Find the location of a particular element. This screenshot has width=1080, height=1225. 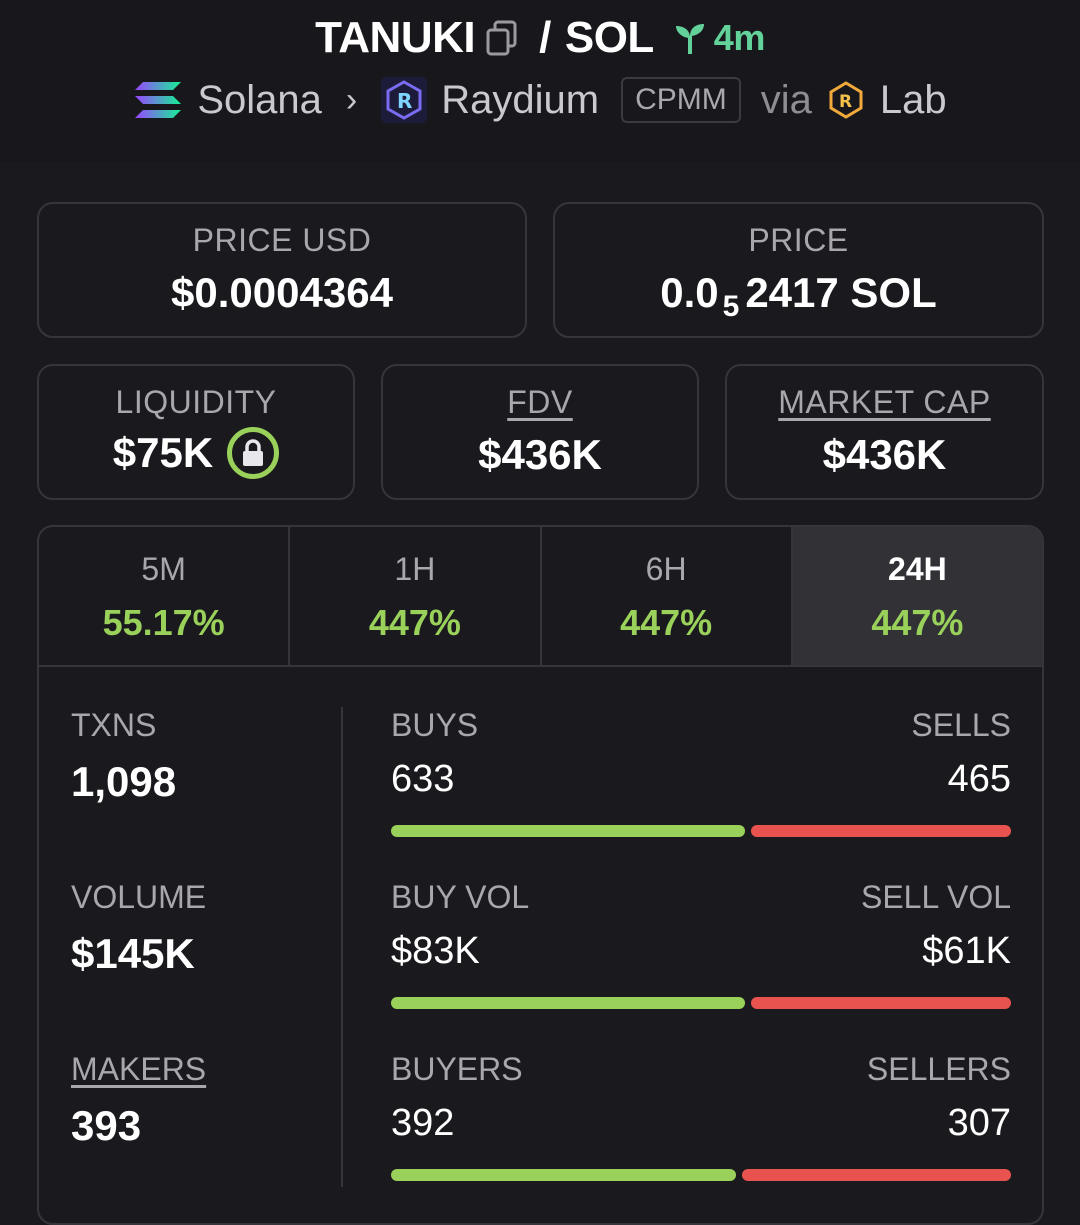

pair-title: TANUKI / SOL 4m is located at coordinates (540, 38).